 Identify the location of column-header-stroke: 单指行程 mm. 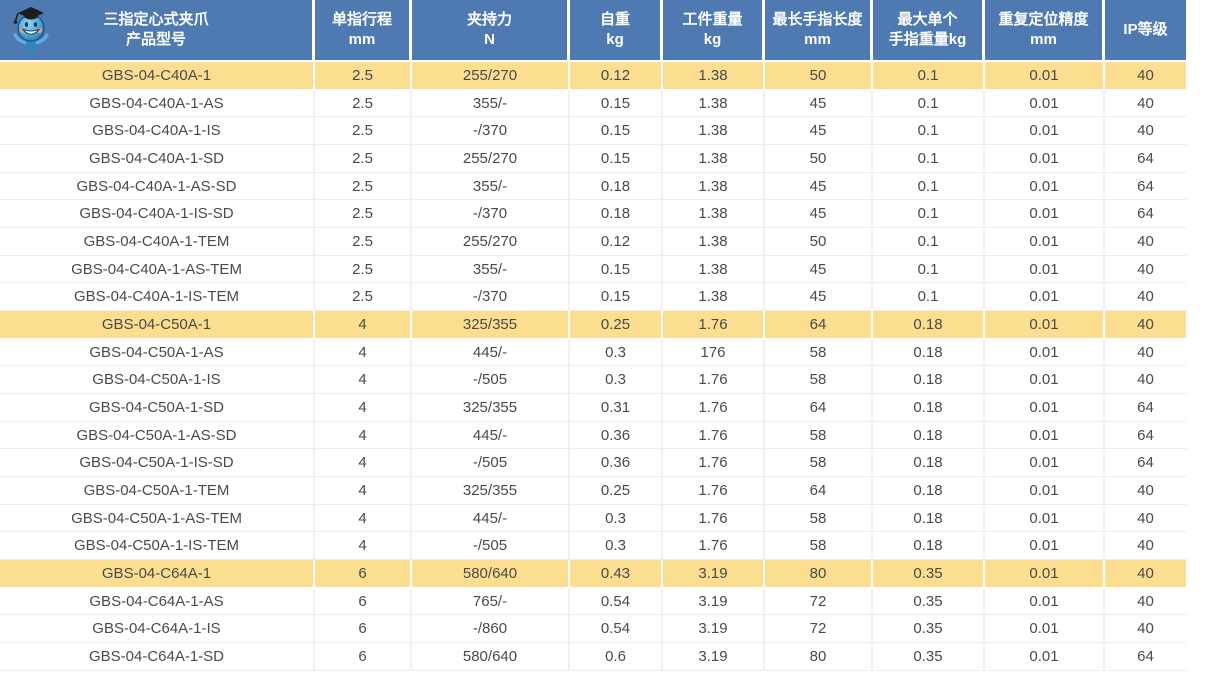
(363, 31).